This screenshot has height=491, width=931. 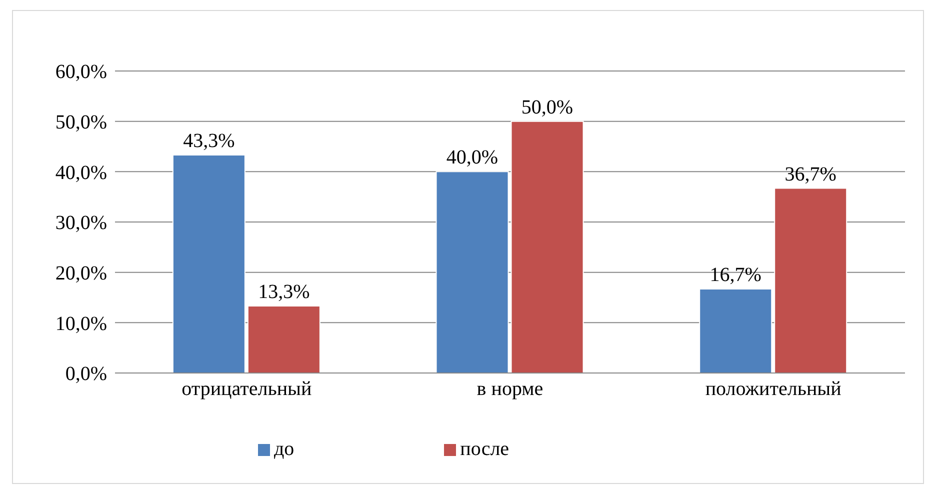 What do you see at coordinates (81, 273) in the screenshot?
I see `y-tick-label: 20,0%` at bounding box center [81, 273].